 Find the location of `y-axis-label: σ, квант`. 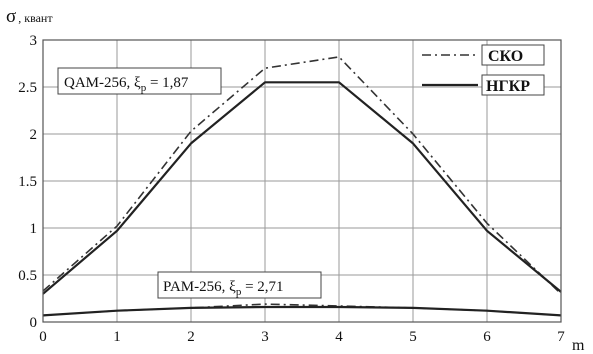

y-axis-label: σ, квант is located at coordinates (29, 16).